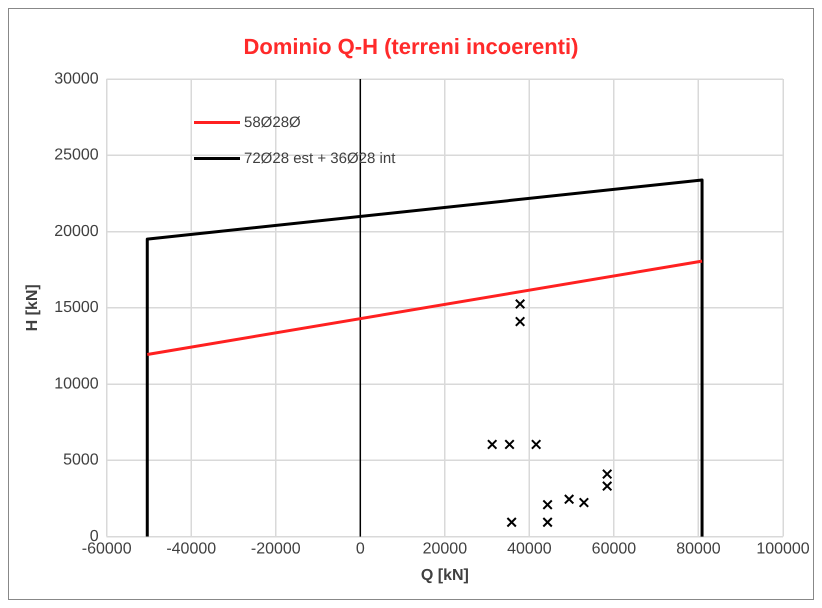 This screenshot has height=608, width=822. I want to click on y-tick-label: 5000, so click(81, 460).